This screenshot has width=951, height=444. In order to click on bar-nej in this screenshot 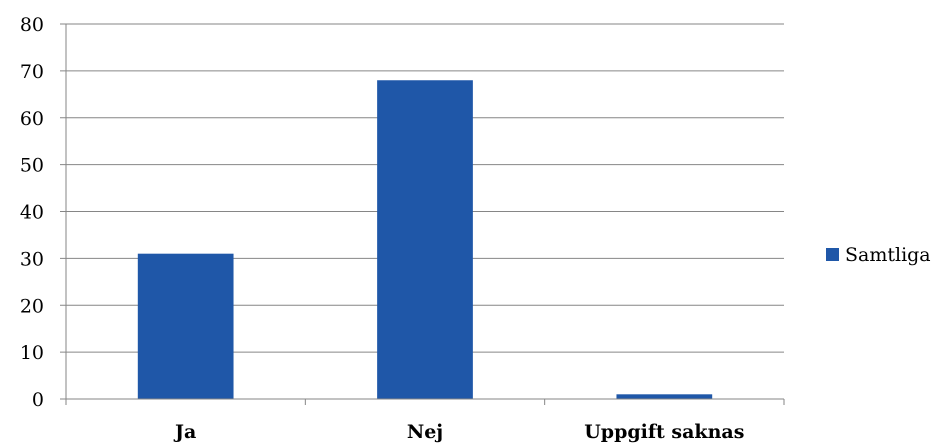, I will do `click(425, 239)`.